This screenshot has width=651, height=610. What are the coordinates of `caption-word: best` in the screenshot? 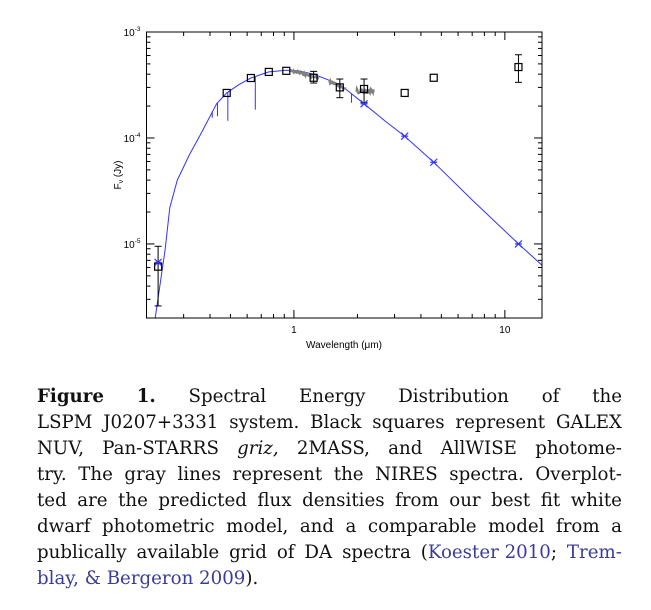 It's located at (511, 500).